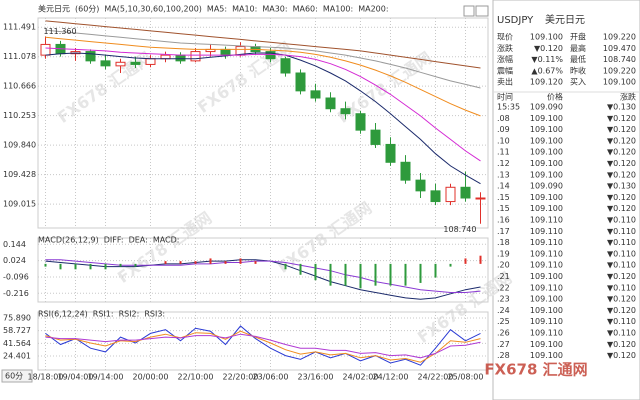 This screenshot has width=640, height=400. I want to click on x-tick-label: 19/14:00, so click(106, 377).